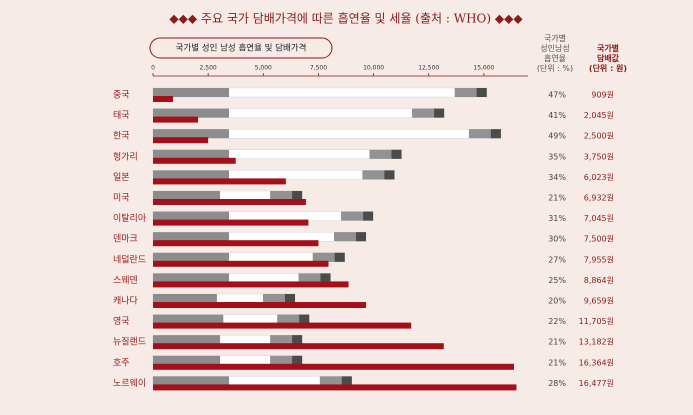 Image resolution: width=693 pixels, height=415 pixels. I want to click on rate-label: 30%, so click(557, 239).